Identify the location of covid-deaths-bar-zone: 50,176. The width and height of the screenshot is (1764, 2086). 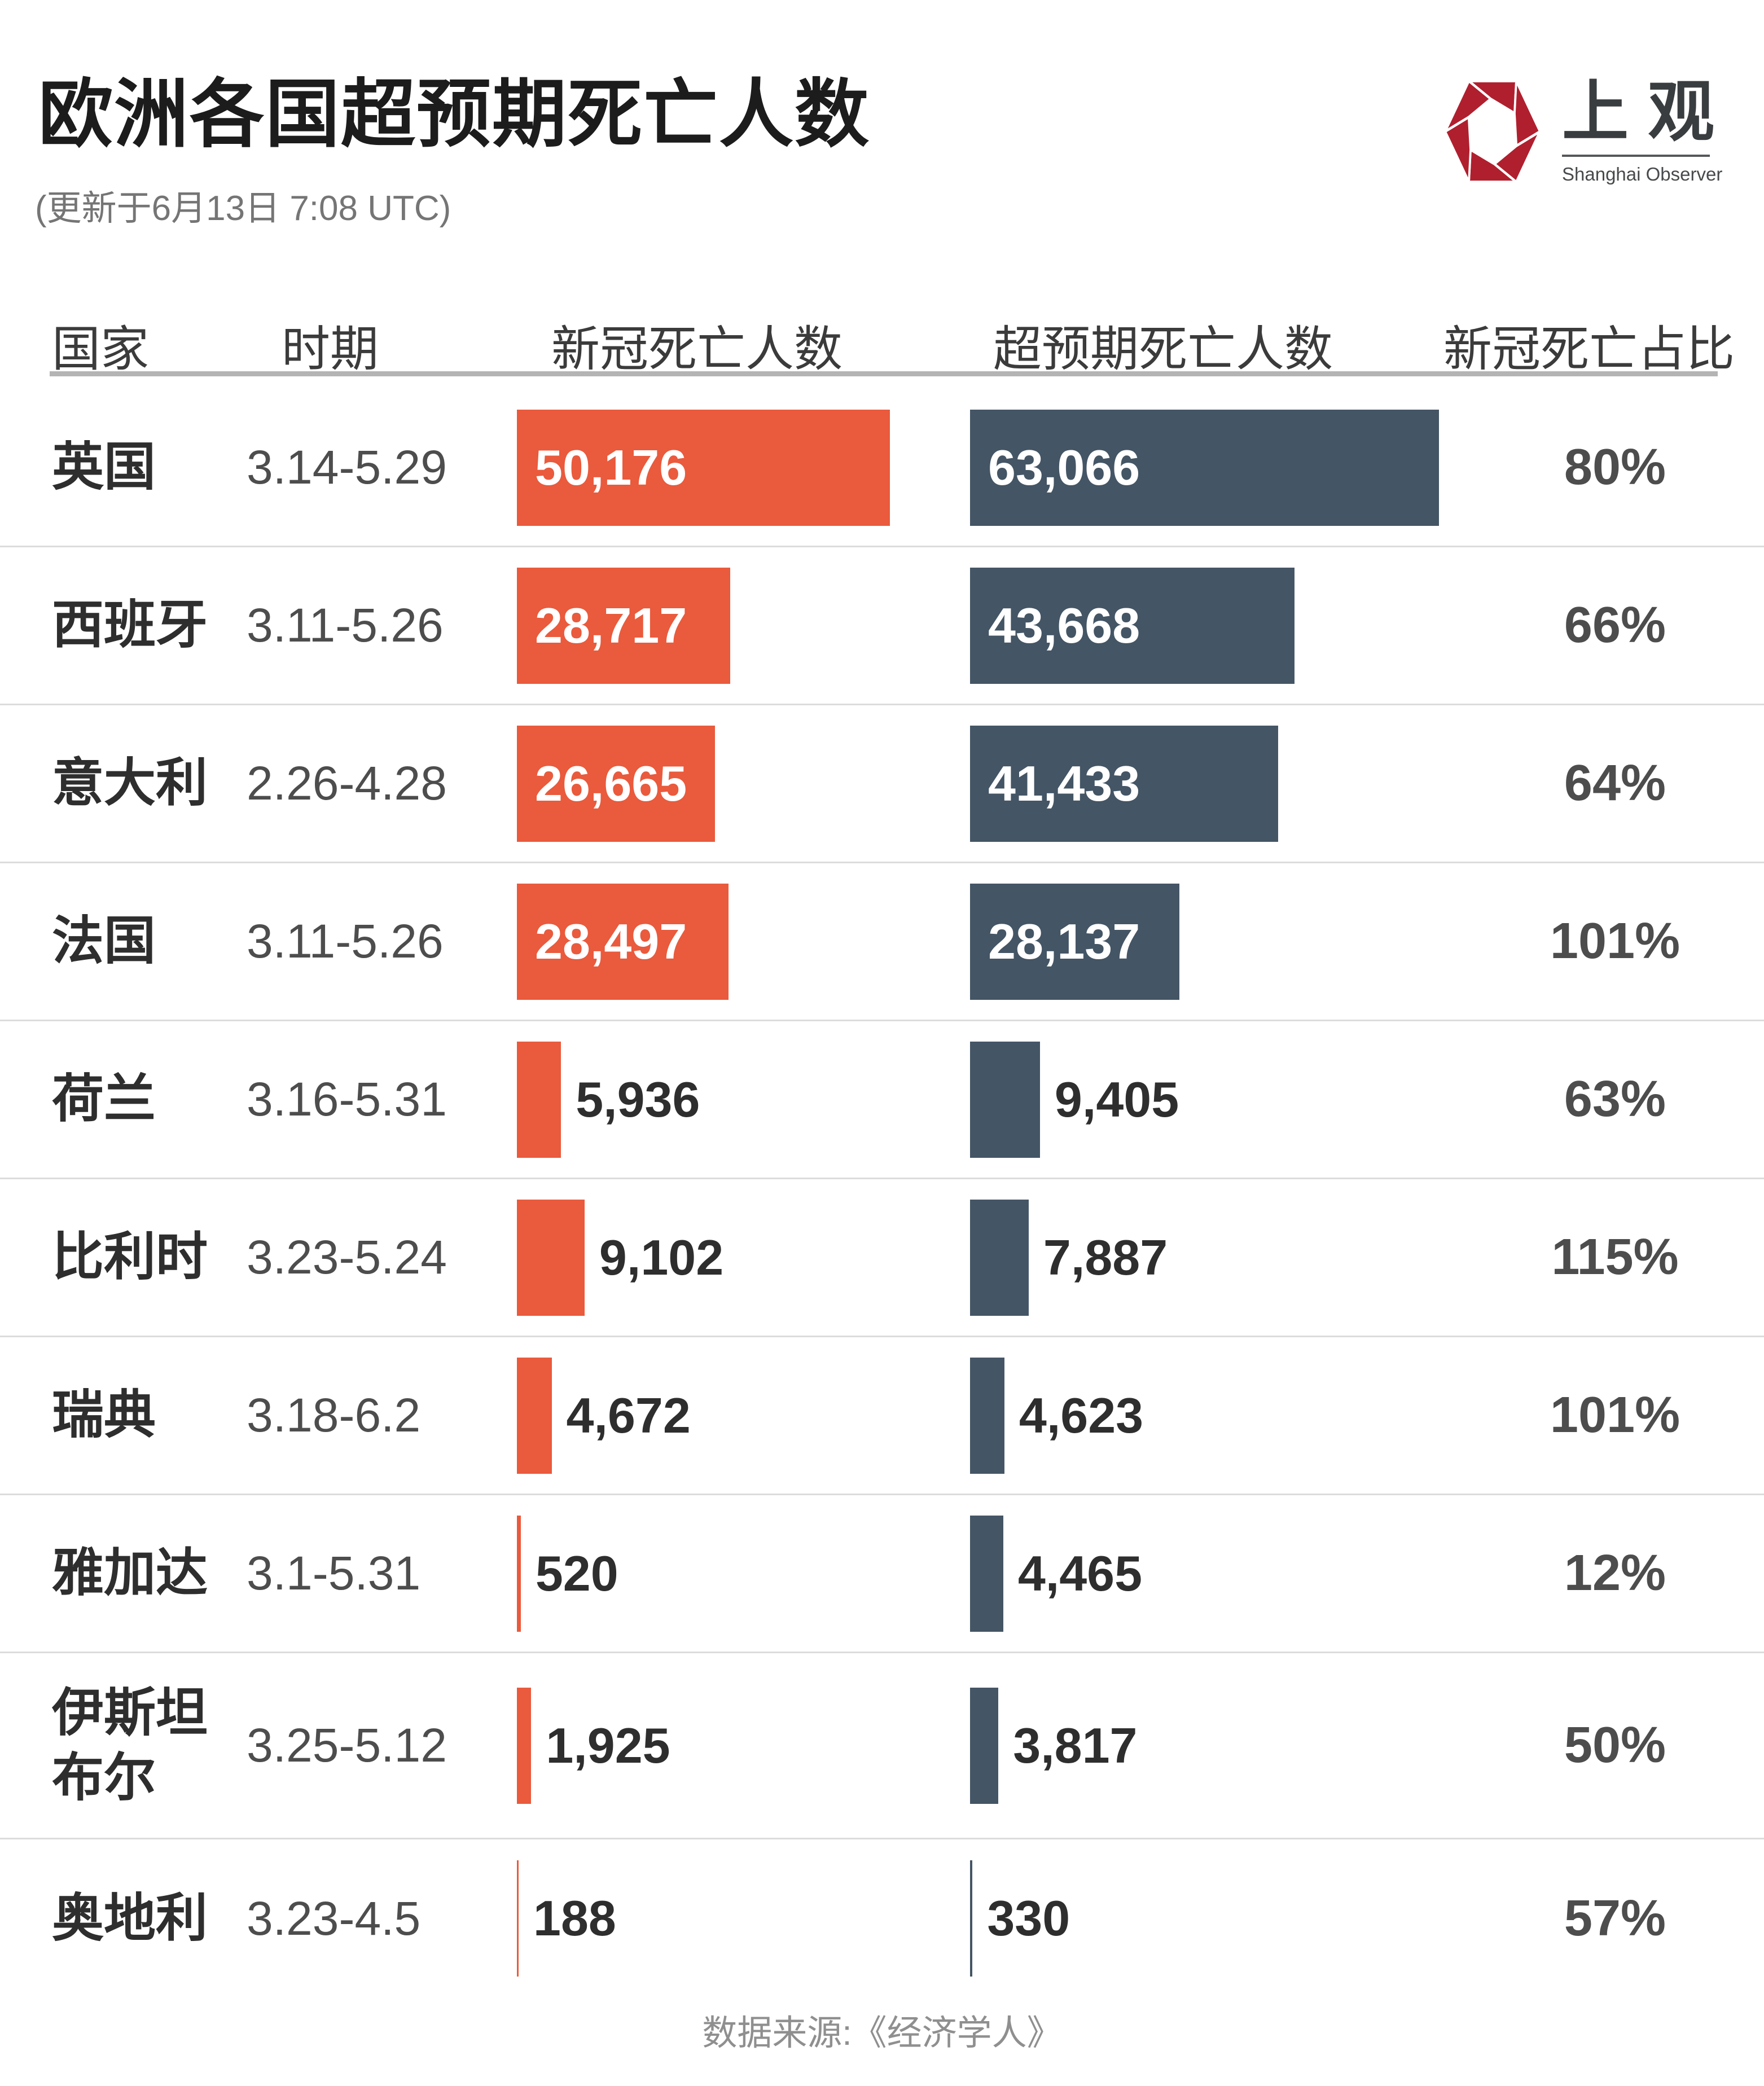
(744, 468).